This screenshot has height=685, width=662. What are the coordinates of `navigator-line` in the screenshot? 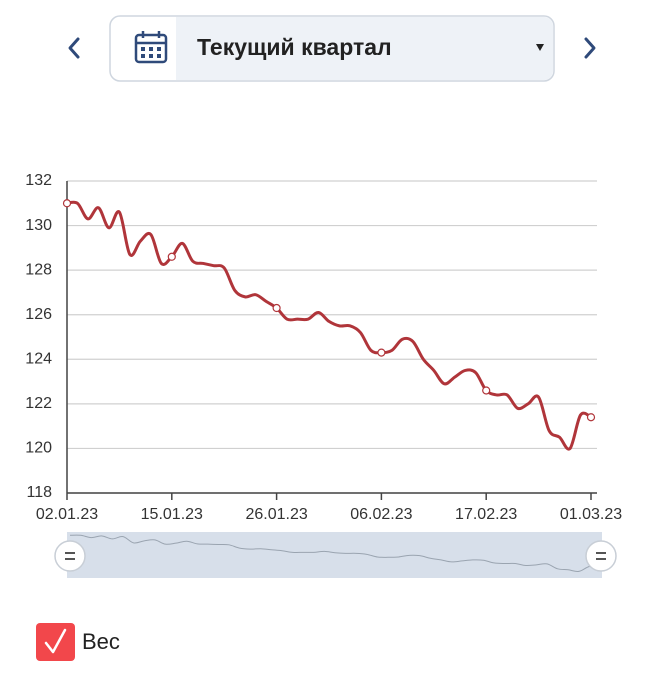 It's located at (335, 553).